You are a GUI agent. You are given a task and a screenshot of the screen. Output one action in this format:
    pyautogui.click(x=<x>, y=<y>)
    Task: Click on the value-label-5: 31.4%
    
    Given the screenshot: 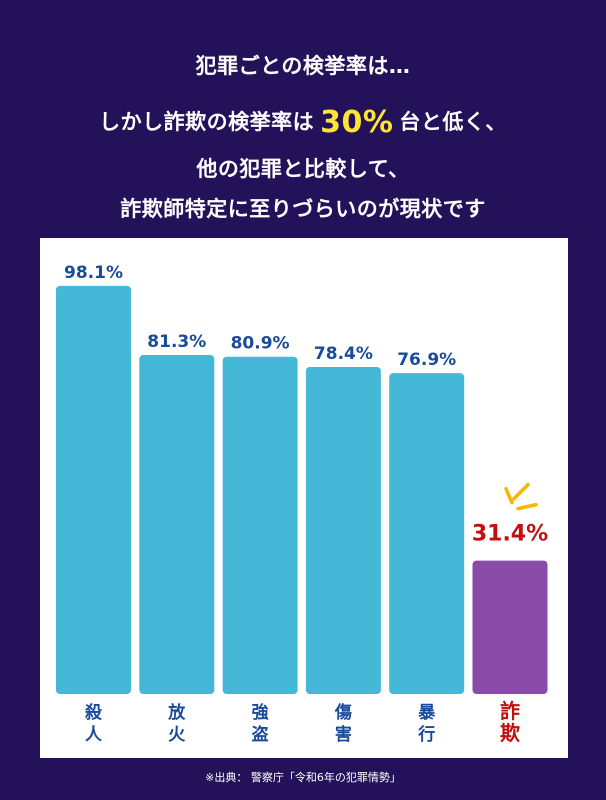 What is the action you would take?
    pyautogui.click(x=510, y=534)
    